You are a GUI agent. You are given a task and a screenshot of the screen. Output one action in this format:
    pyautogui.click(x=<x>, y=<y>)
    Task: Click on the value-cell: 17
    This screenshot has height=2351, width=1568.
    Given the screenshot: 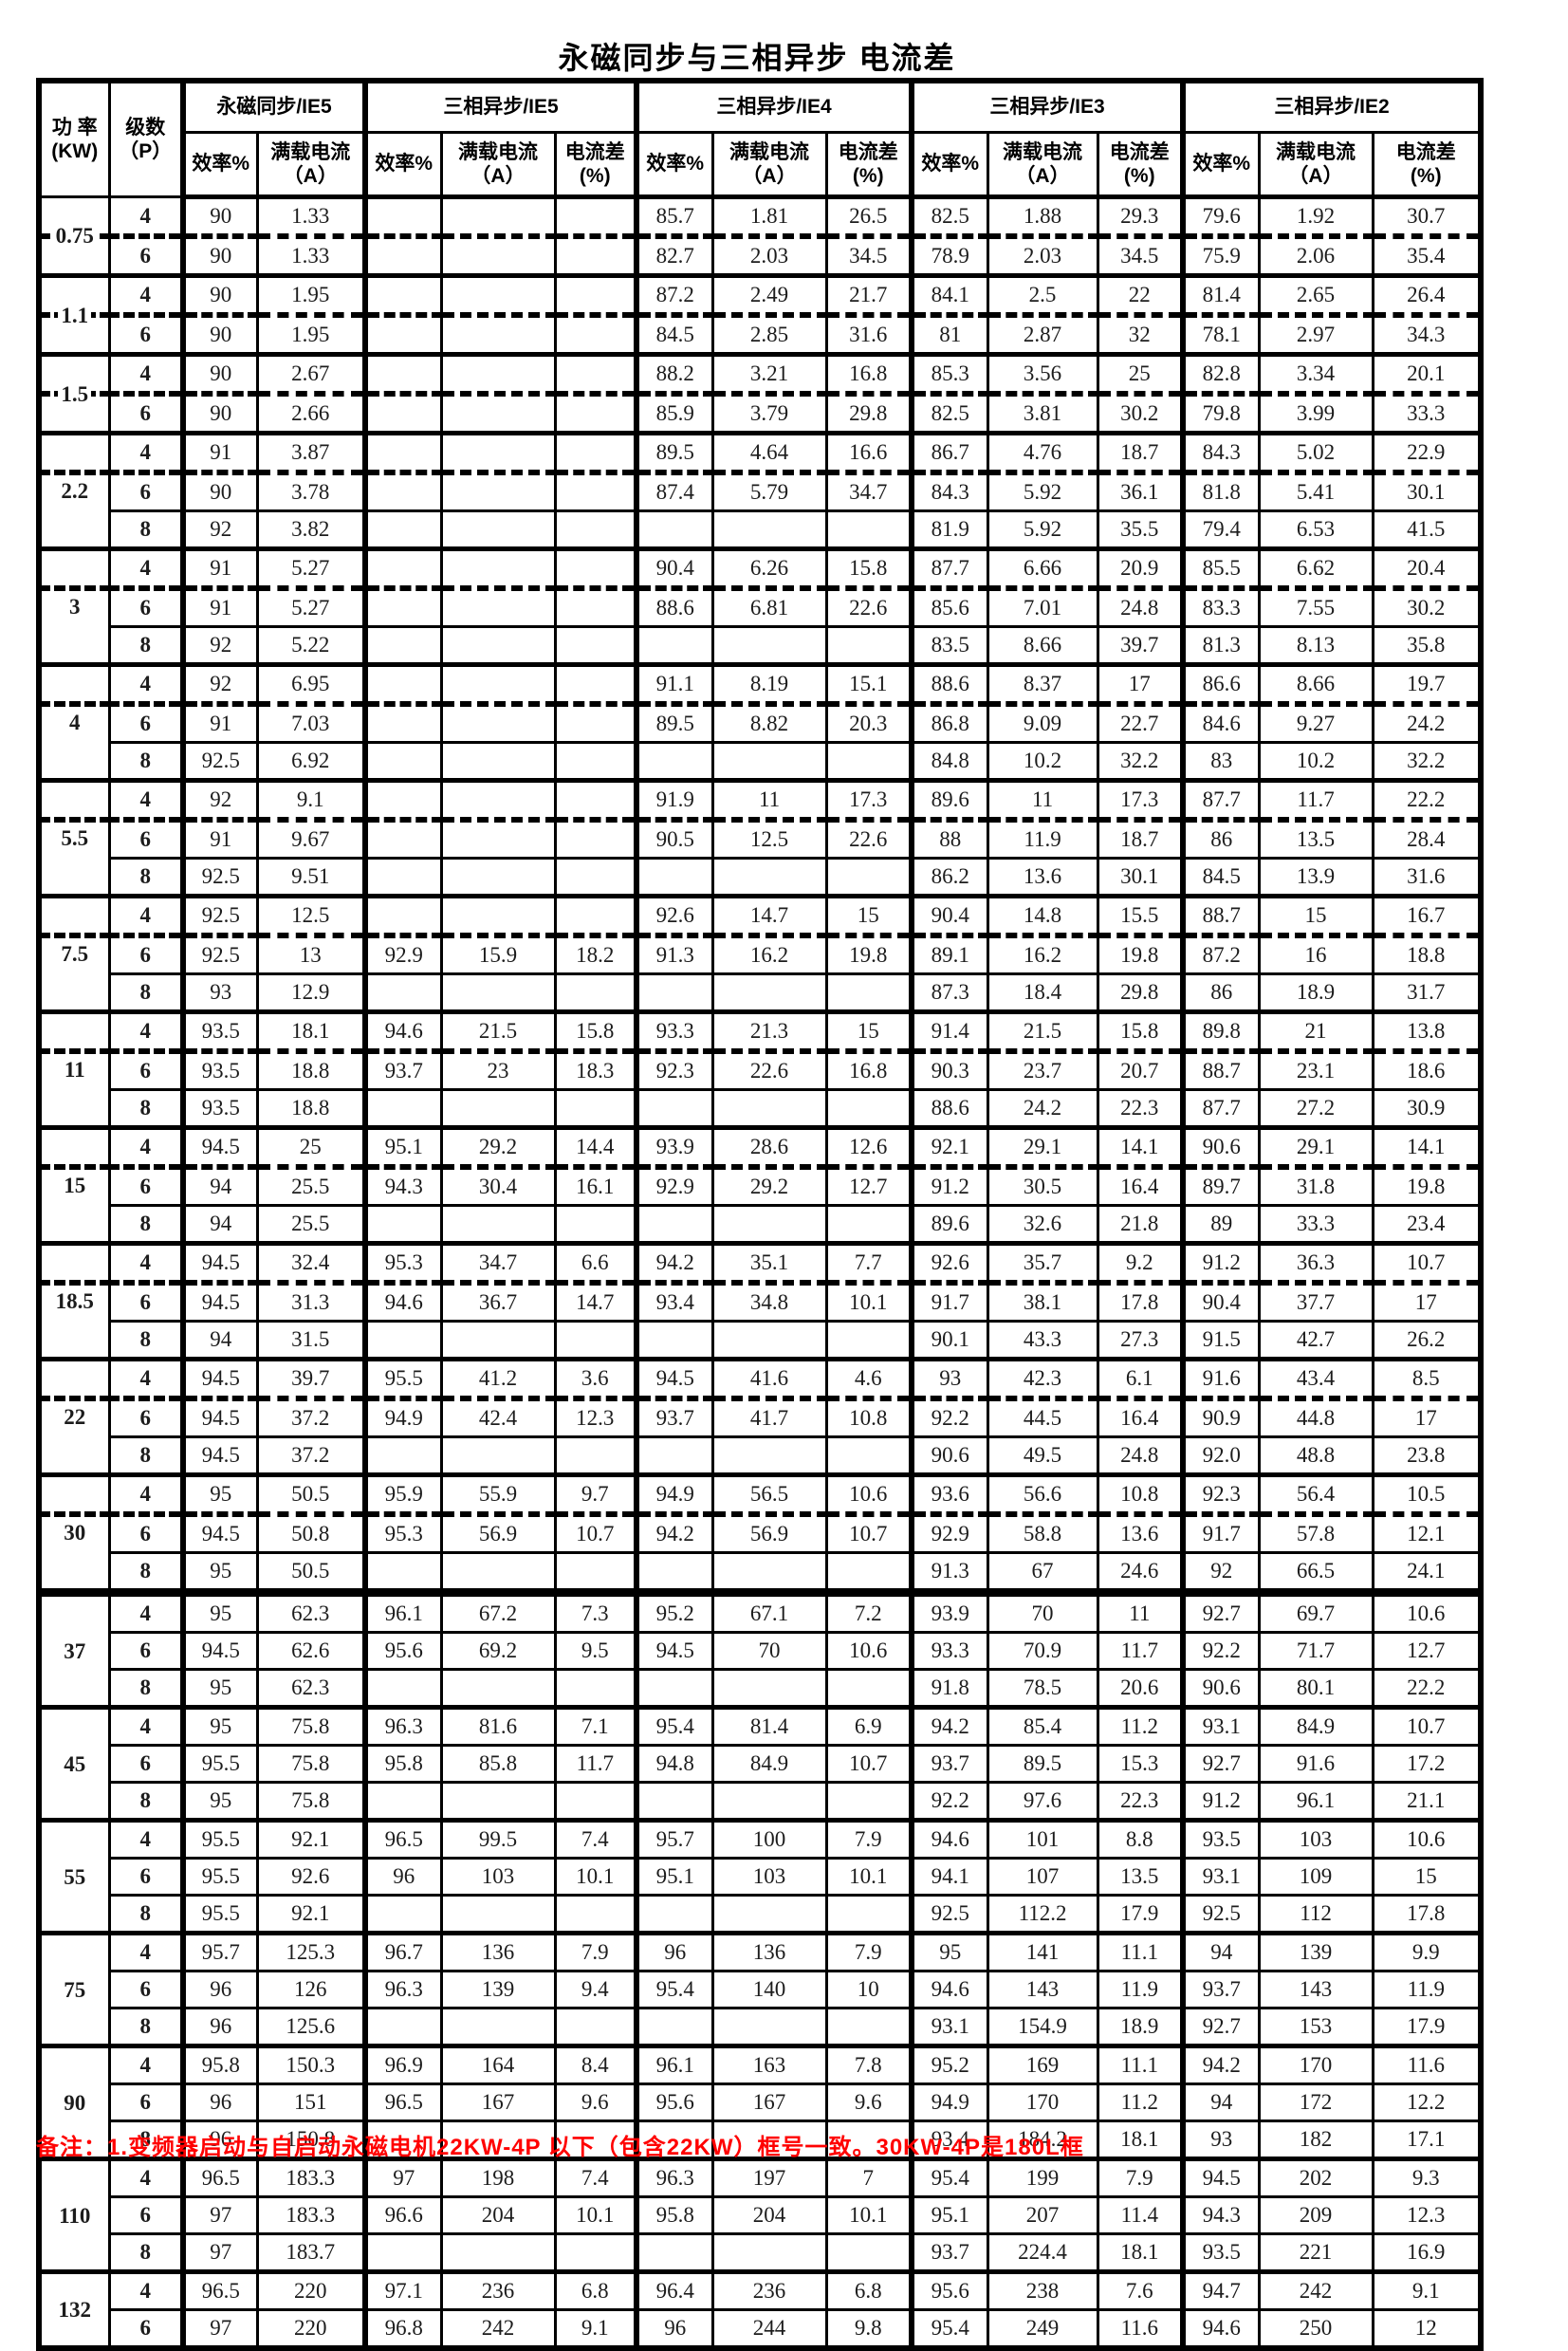 What is the action you would take?
    pyautogui.click(x=1427, y=1302)
    